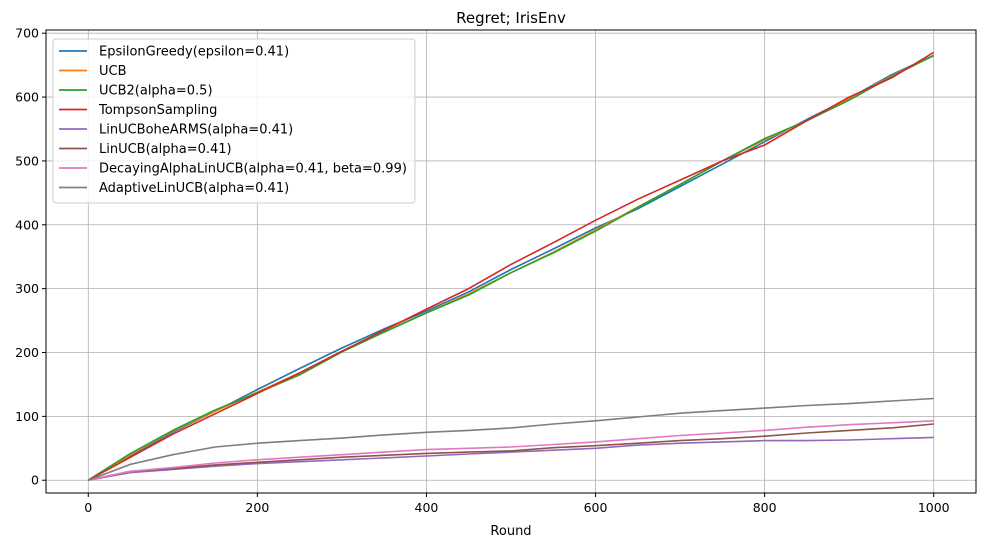 The height and width of the screenshot is (547, 986). Describe the element at coordinates (765, 507) in the screenshot. I see `x-tick-label-4: 800` at that location.